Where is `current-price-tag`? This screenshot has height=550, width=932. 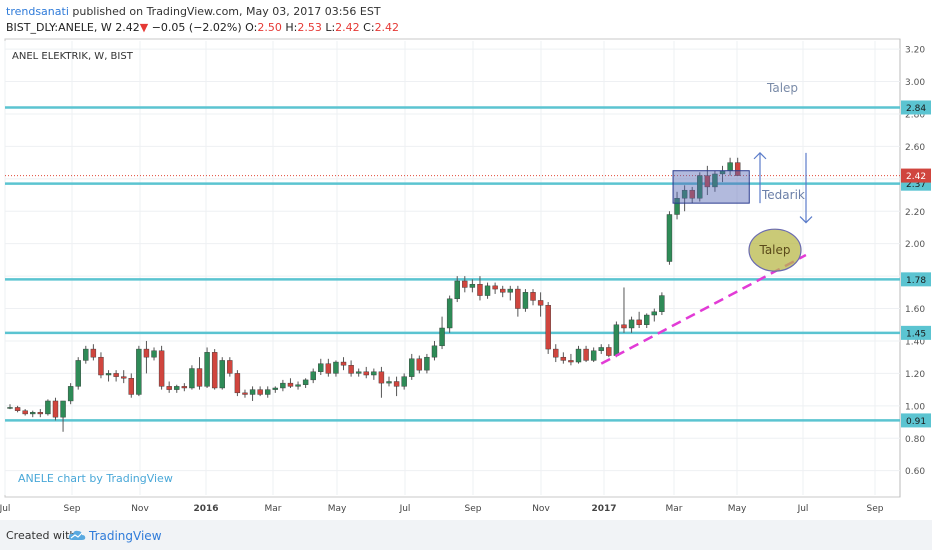 current-price-tag is located at coordinates (916, 175).